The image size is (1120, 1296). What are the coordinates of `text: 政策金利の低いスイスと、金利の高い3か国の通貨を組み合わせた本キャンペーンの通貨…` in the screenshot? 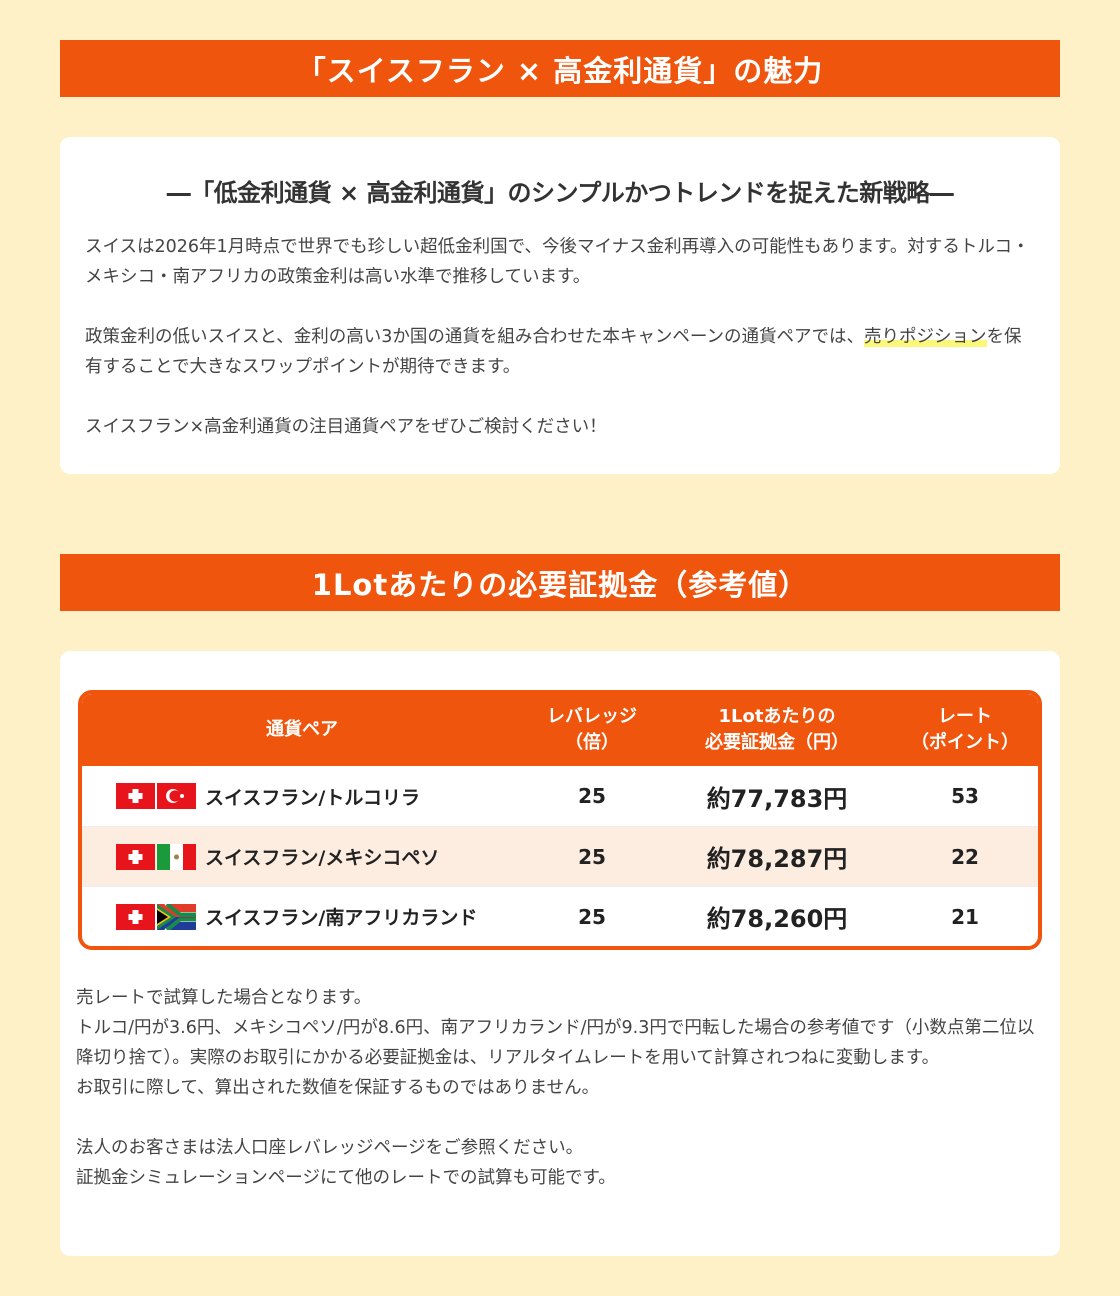 It's located at (475, 337).